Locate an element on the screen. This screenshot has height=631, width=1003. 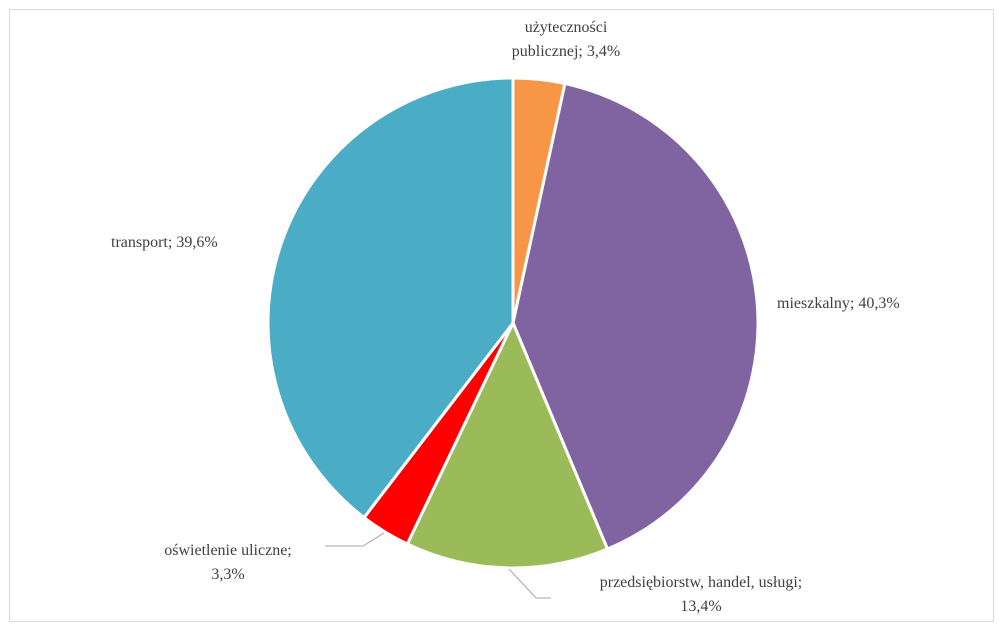
leader-line-oswietlenie-uliczne is located at coordinates (355, 539).